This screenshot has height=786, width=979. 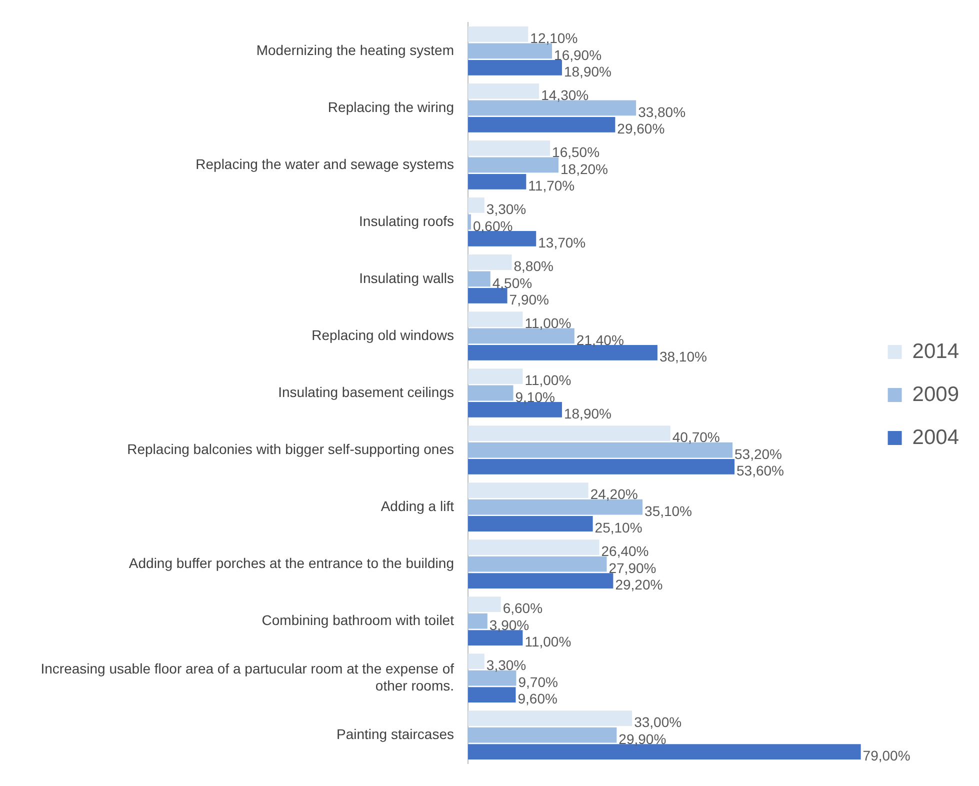 What do you see at coordinates (576, 152) in the screenshot?
I see `data-label: 16,50%` at bounding box center [576, 152].